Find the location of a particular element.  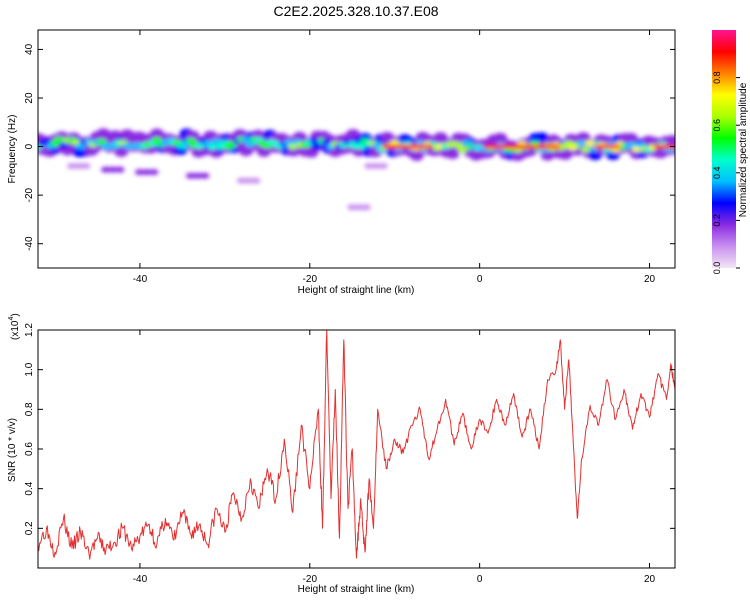

snr-multiplier-exp: 4 is located at coordinates (11, 319).